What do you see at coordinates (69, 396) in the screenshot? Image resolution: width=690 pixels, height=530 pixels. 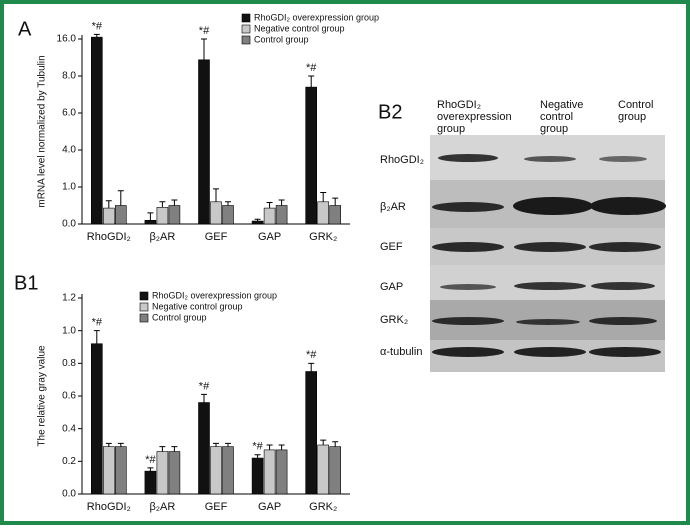 I see `y-tick-label: 0.6` at bounding box center [69, 396].